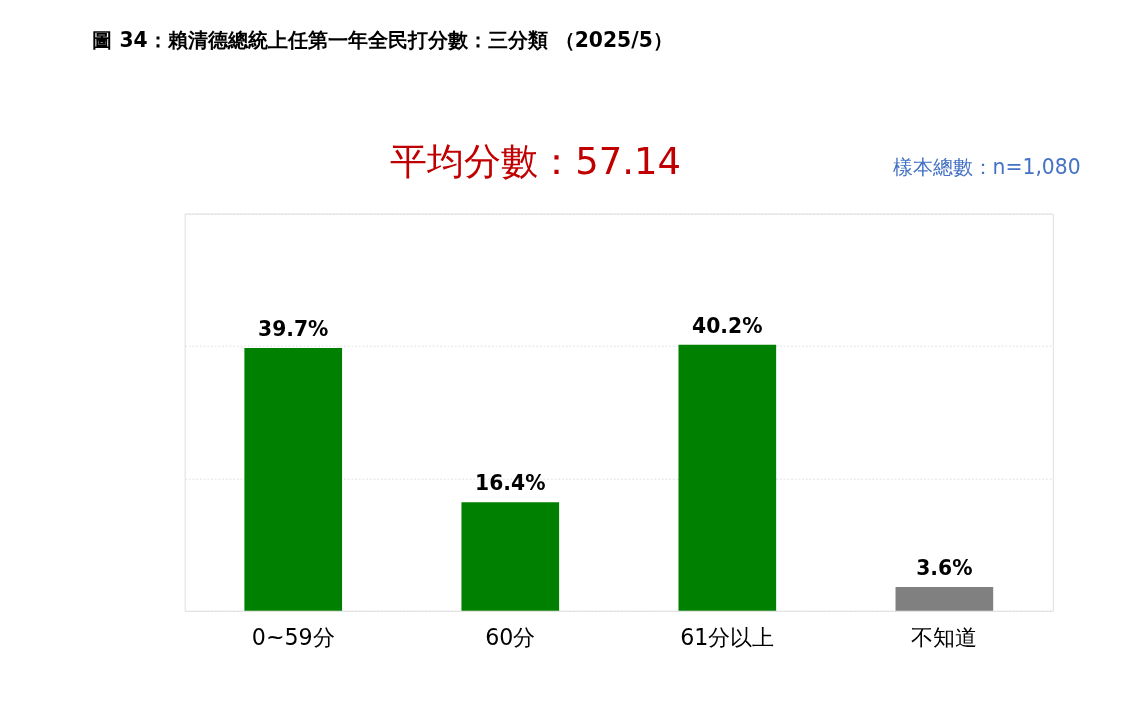  I want to click on data-label: 39.7%, so click(293, 329).